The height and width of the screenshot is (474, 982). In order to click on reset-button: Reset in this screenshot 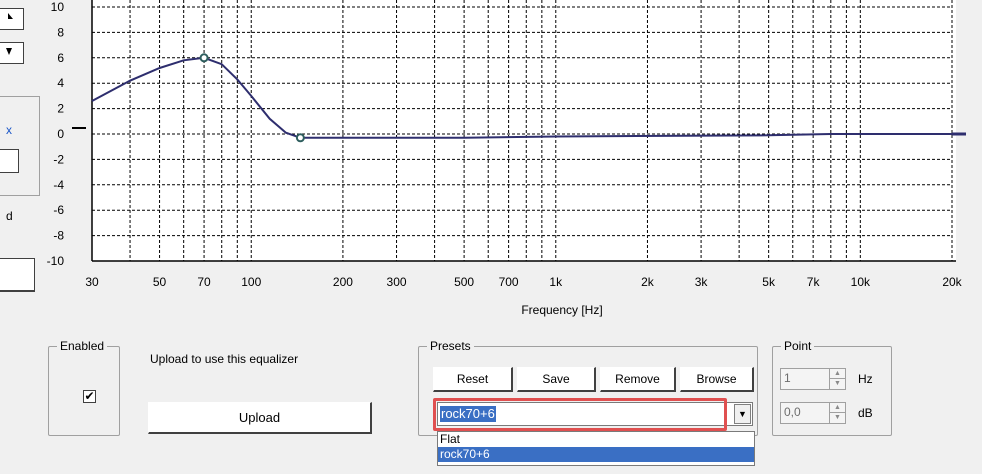, I will do `click(473, 379)`.